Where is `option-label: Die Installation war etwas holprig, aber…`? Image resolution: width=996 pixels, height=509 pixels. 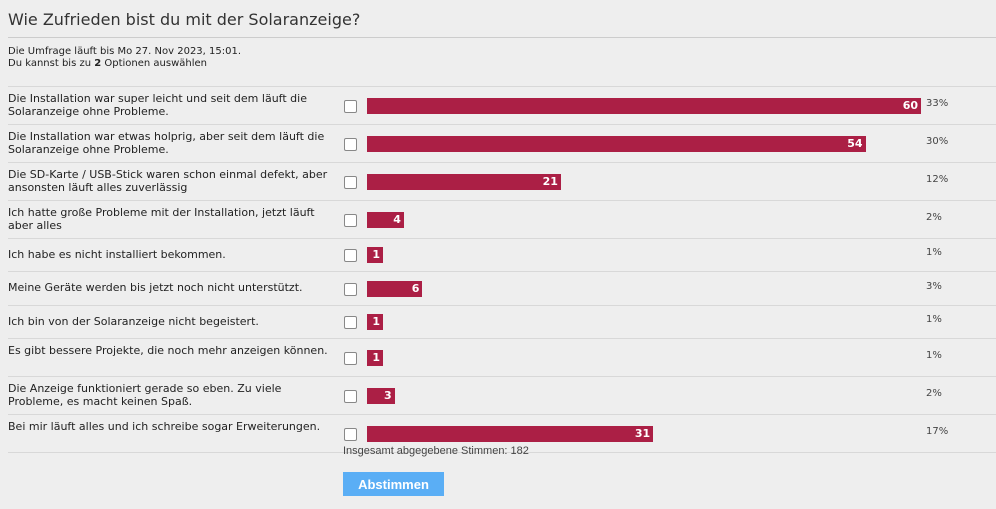
option-label: Die Installation war etwas holprig, aber… is located at coordinates (166, 143).